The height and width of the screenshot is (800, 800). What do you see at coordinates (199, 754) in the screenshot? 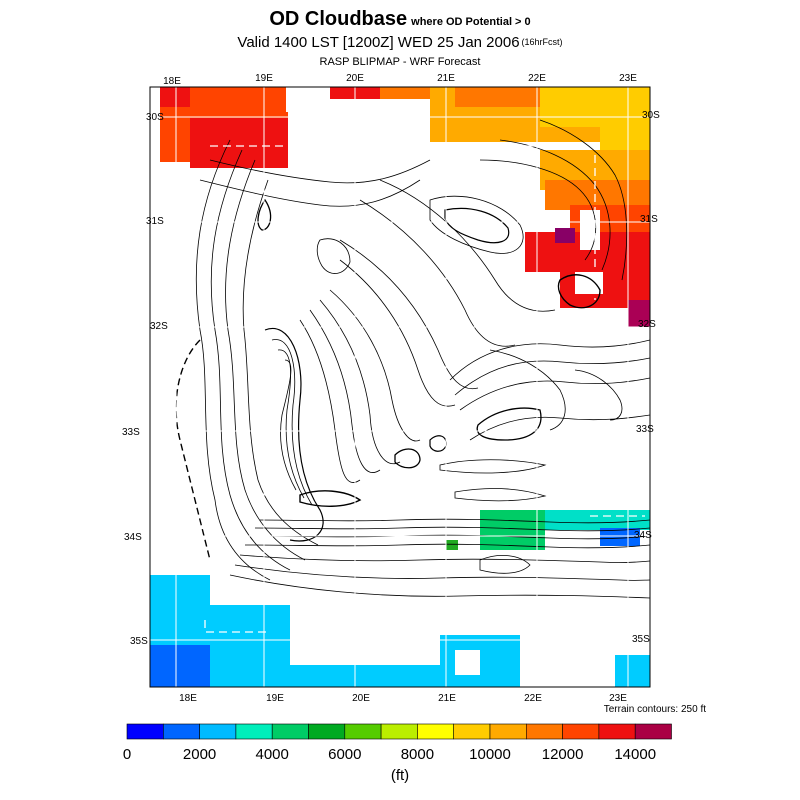
I see `colorbar-tick-label: 2000` at bounding box center [199, 754].